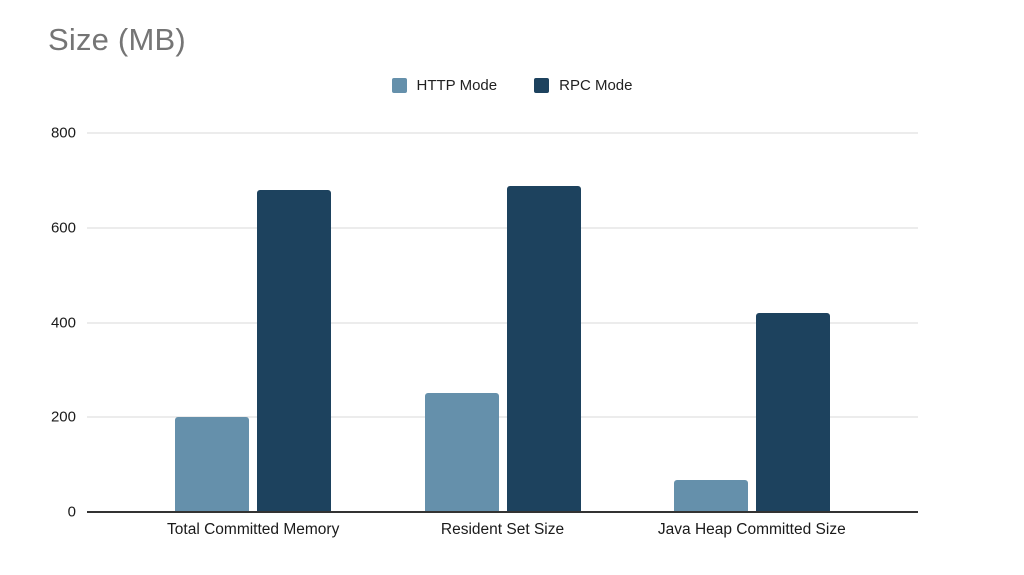  Describe the element at coordinates (71, 512) in the screenshot. I see `y-axis-tick-label-0: 0` at that location.